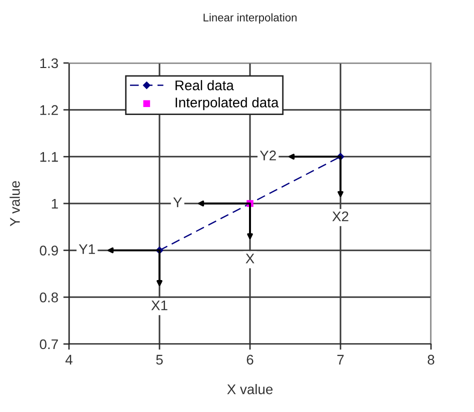 This screenshot has width=474, height=412. Describe the element at coordinates (49, 297) in the screenshot. I see `y-tick-label: 0.8` at that location.